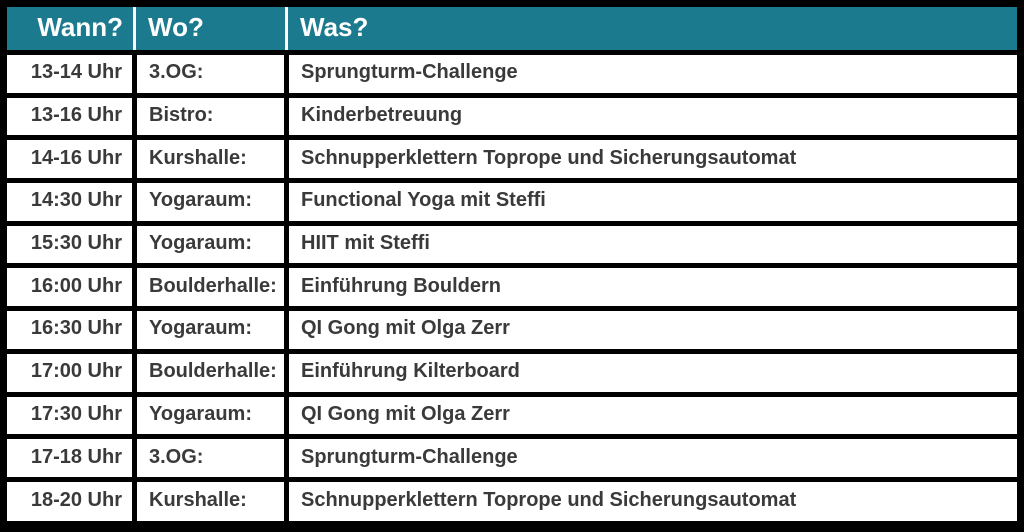 The image size is (1024, 532). Describe the element at coordinates (69, 372) in the screenshot. I see `cell-wann: 17:00 Uhr` at that location.